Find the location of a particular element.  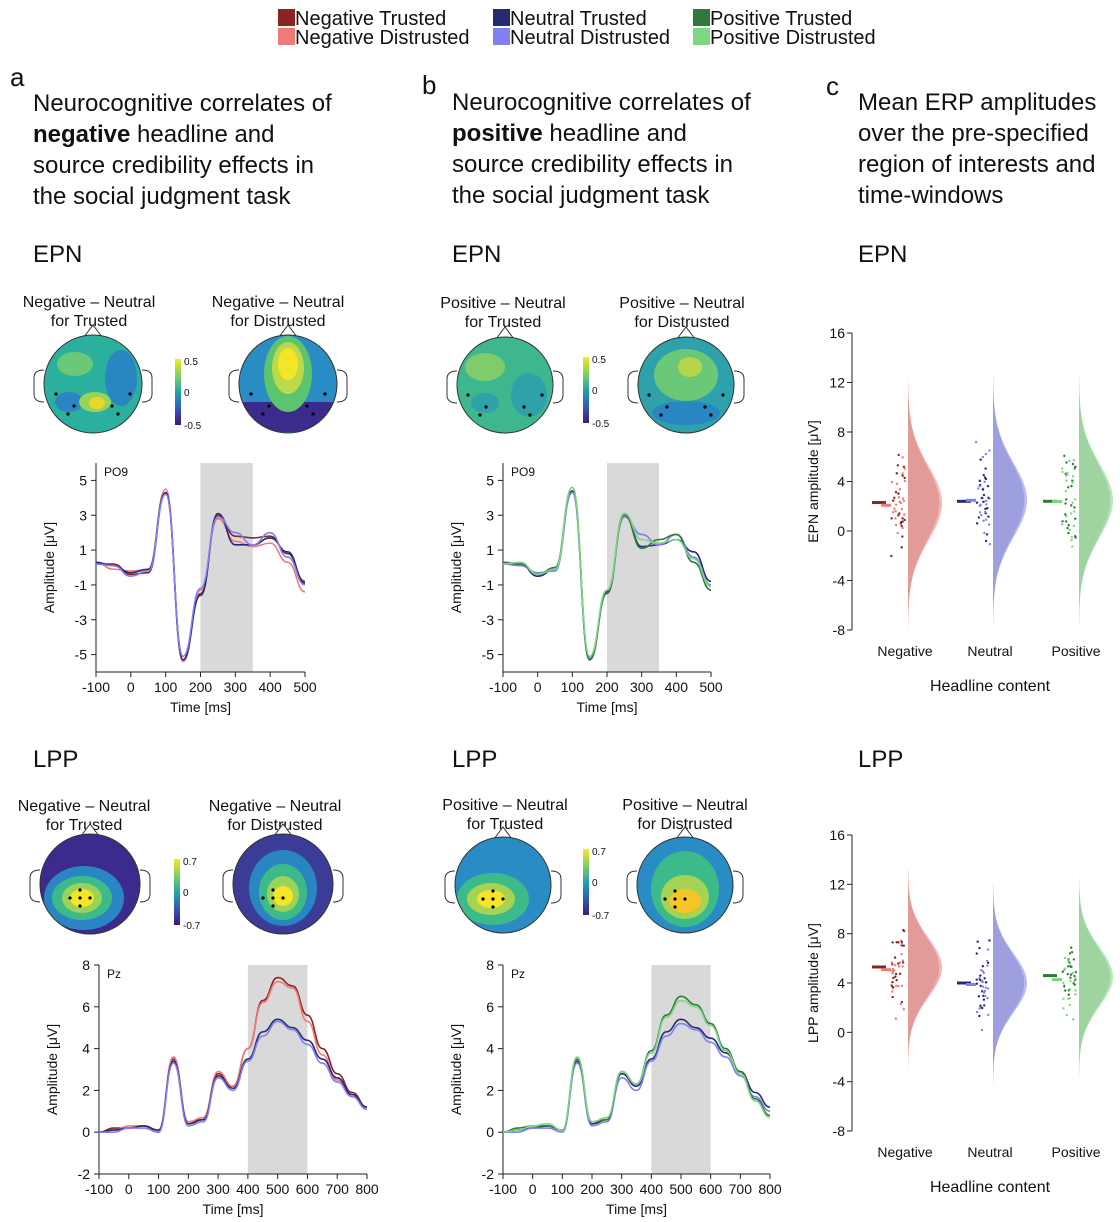

y-tick-label: -4 is located at coordinates (839, 581).